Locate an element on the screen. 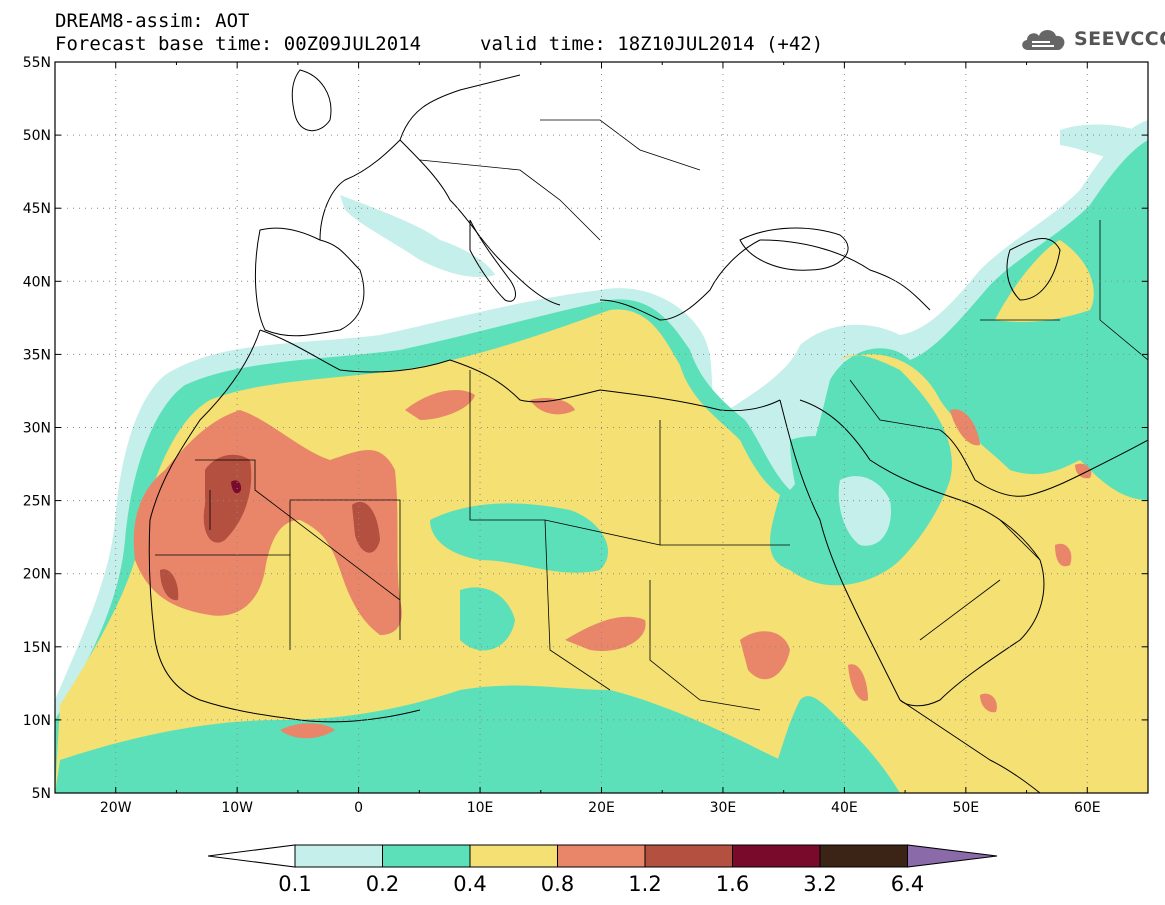  lat-label: 5N is located at coordinates (41, 794).